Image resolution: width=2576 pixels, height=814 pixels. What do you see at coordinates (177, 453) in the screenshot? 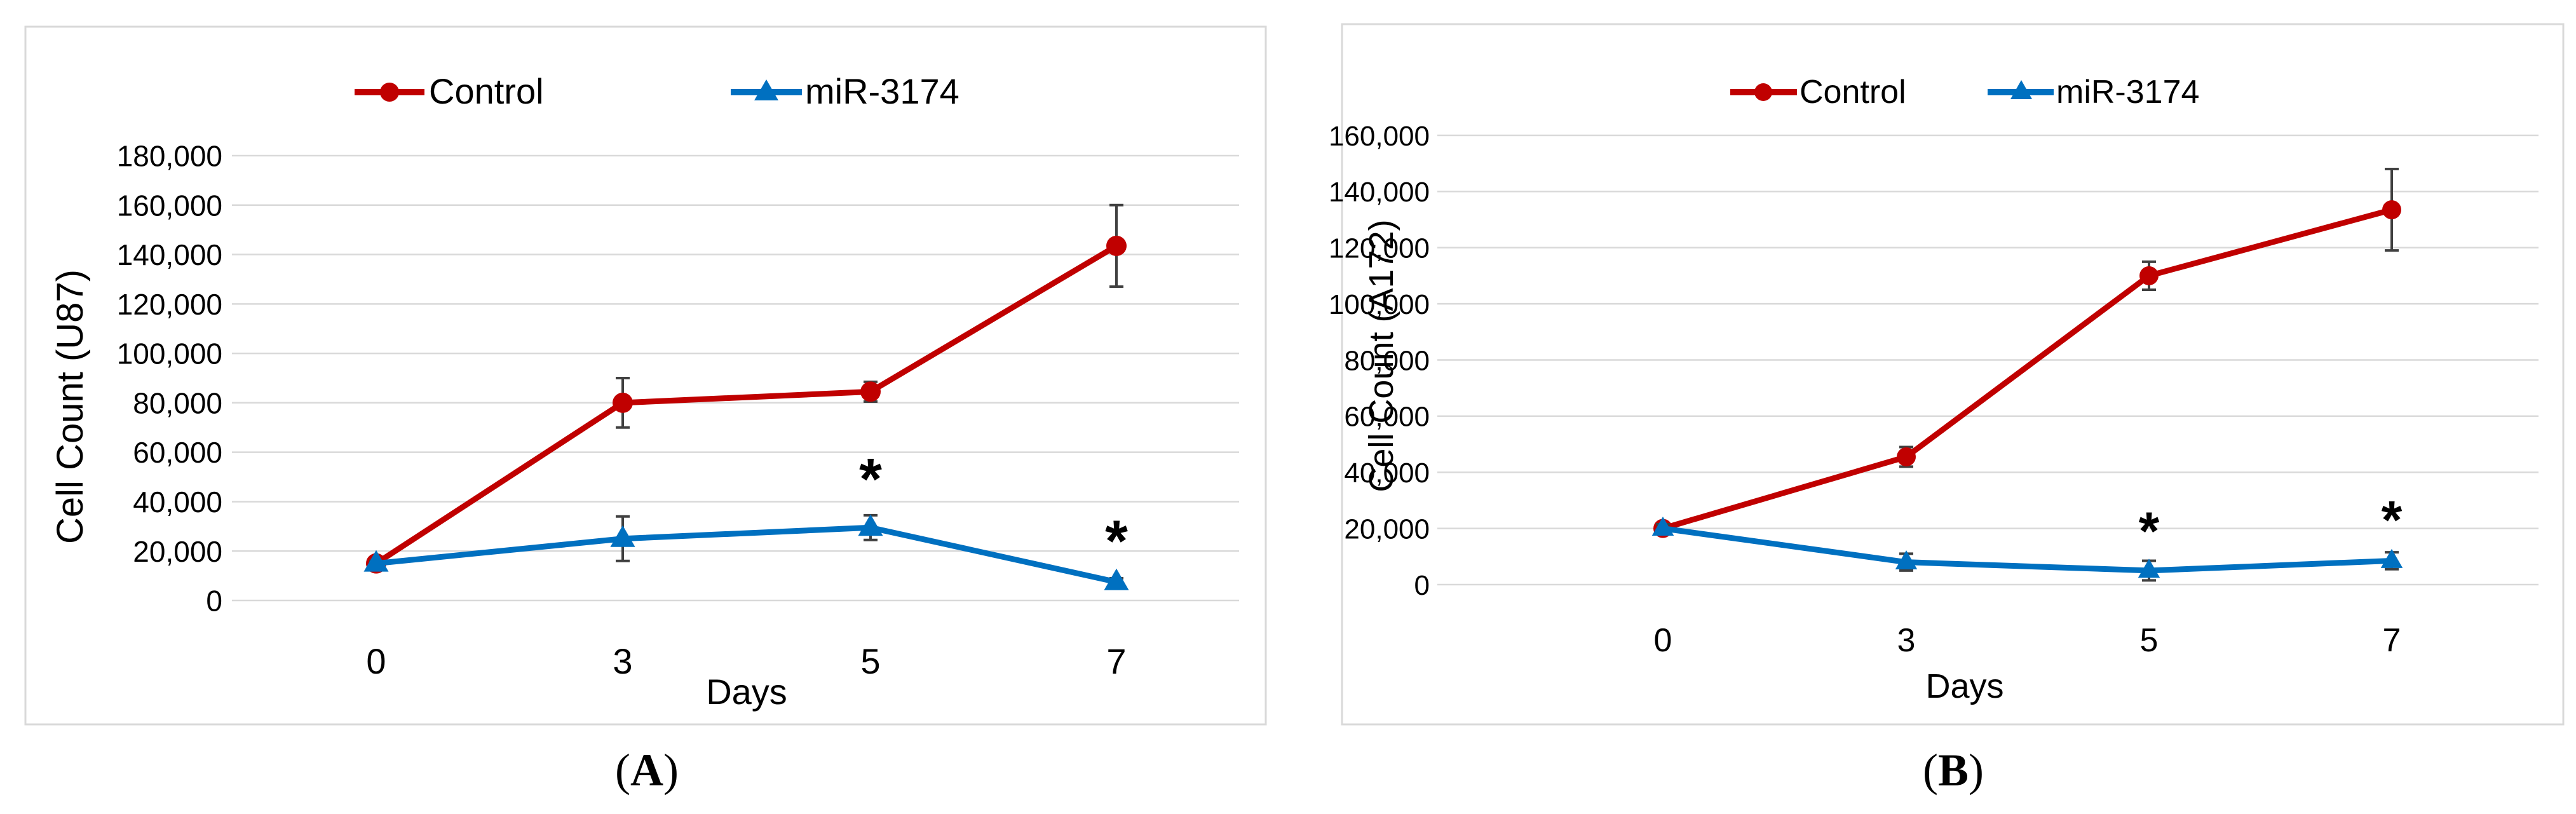
I see `panel-a-y-tick-label: 60,000` at bounding box center [177, 453].